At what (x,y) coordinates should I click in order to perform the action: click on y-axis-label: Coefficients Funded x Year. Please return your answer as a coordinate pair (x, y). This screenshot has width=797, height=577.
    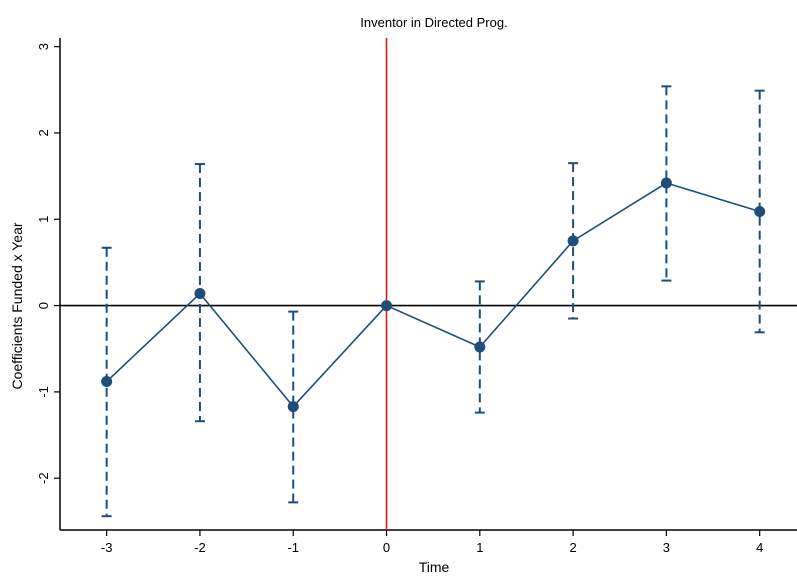
    Looking at the image, I should click on (17, 305).